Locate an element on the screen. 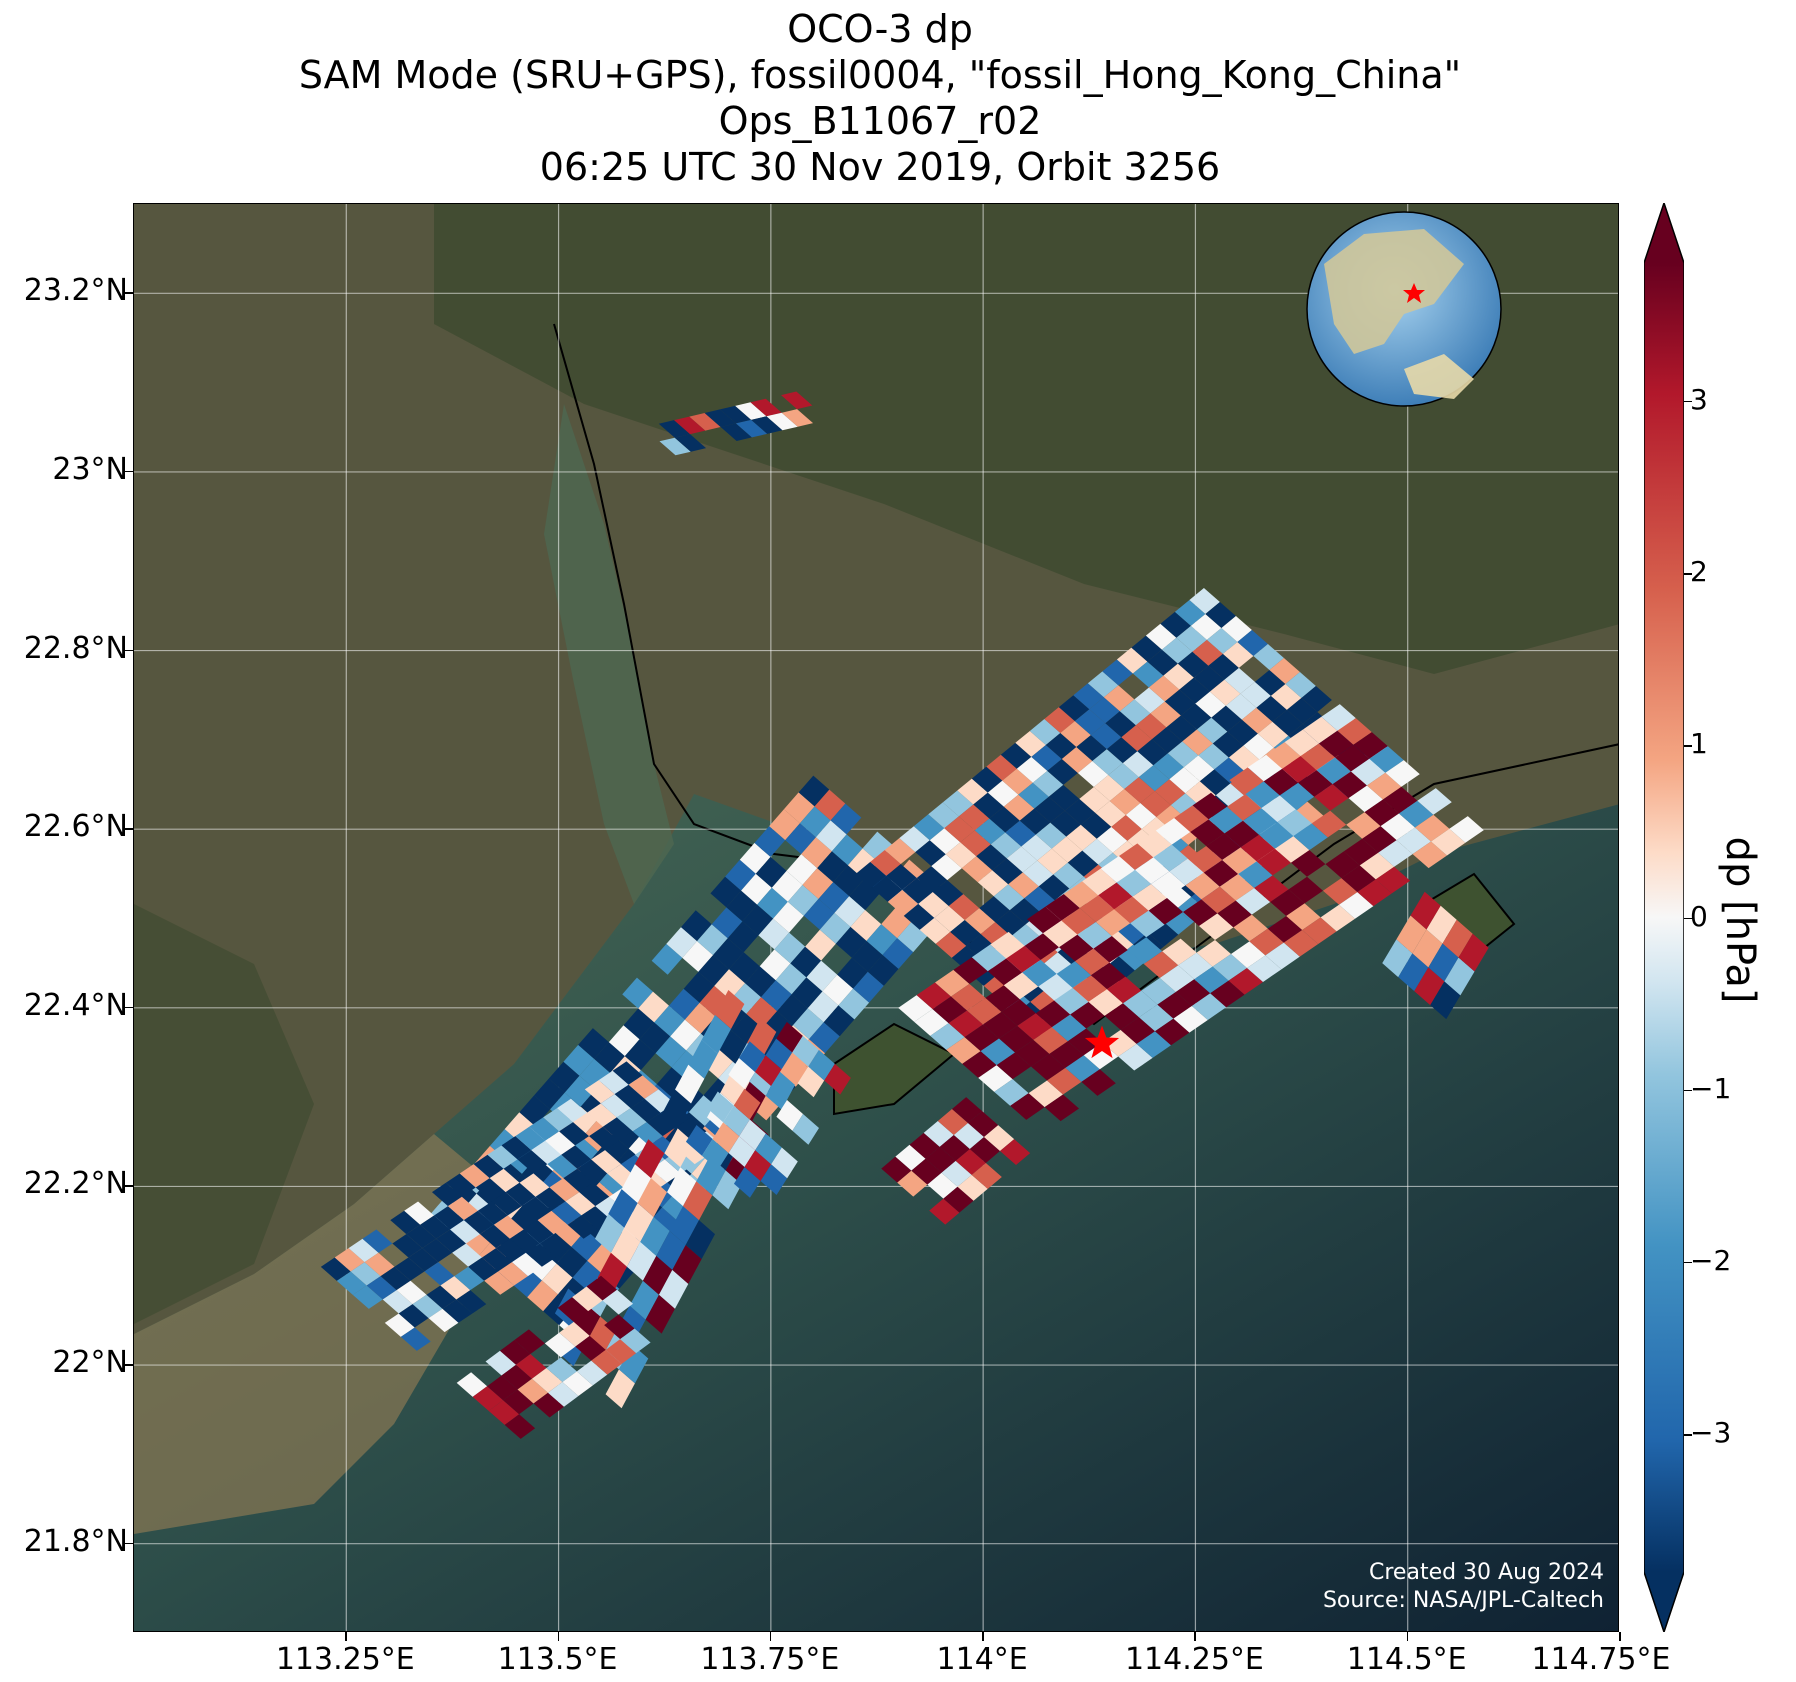  colorbar-tick-label: −1 is located at coordinates (1711, 1088).